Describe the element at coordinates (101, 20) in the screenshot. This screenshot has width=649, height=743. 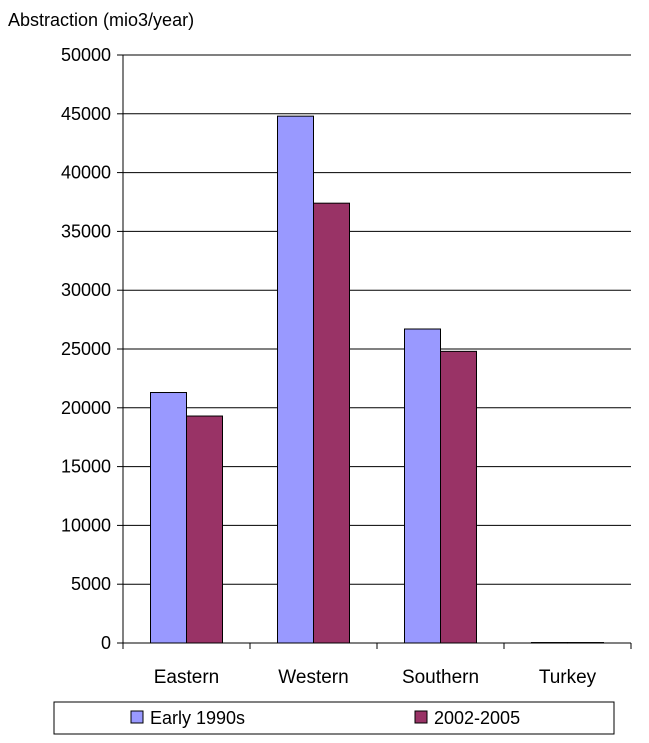
I see `y-axis-label: Abstraction (mio3/year)` at that location.